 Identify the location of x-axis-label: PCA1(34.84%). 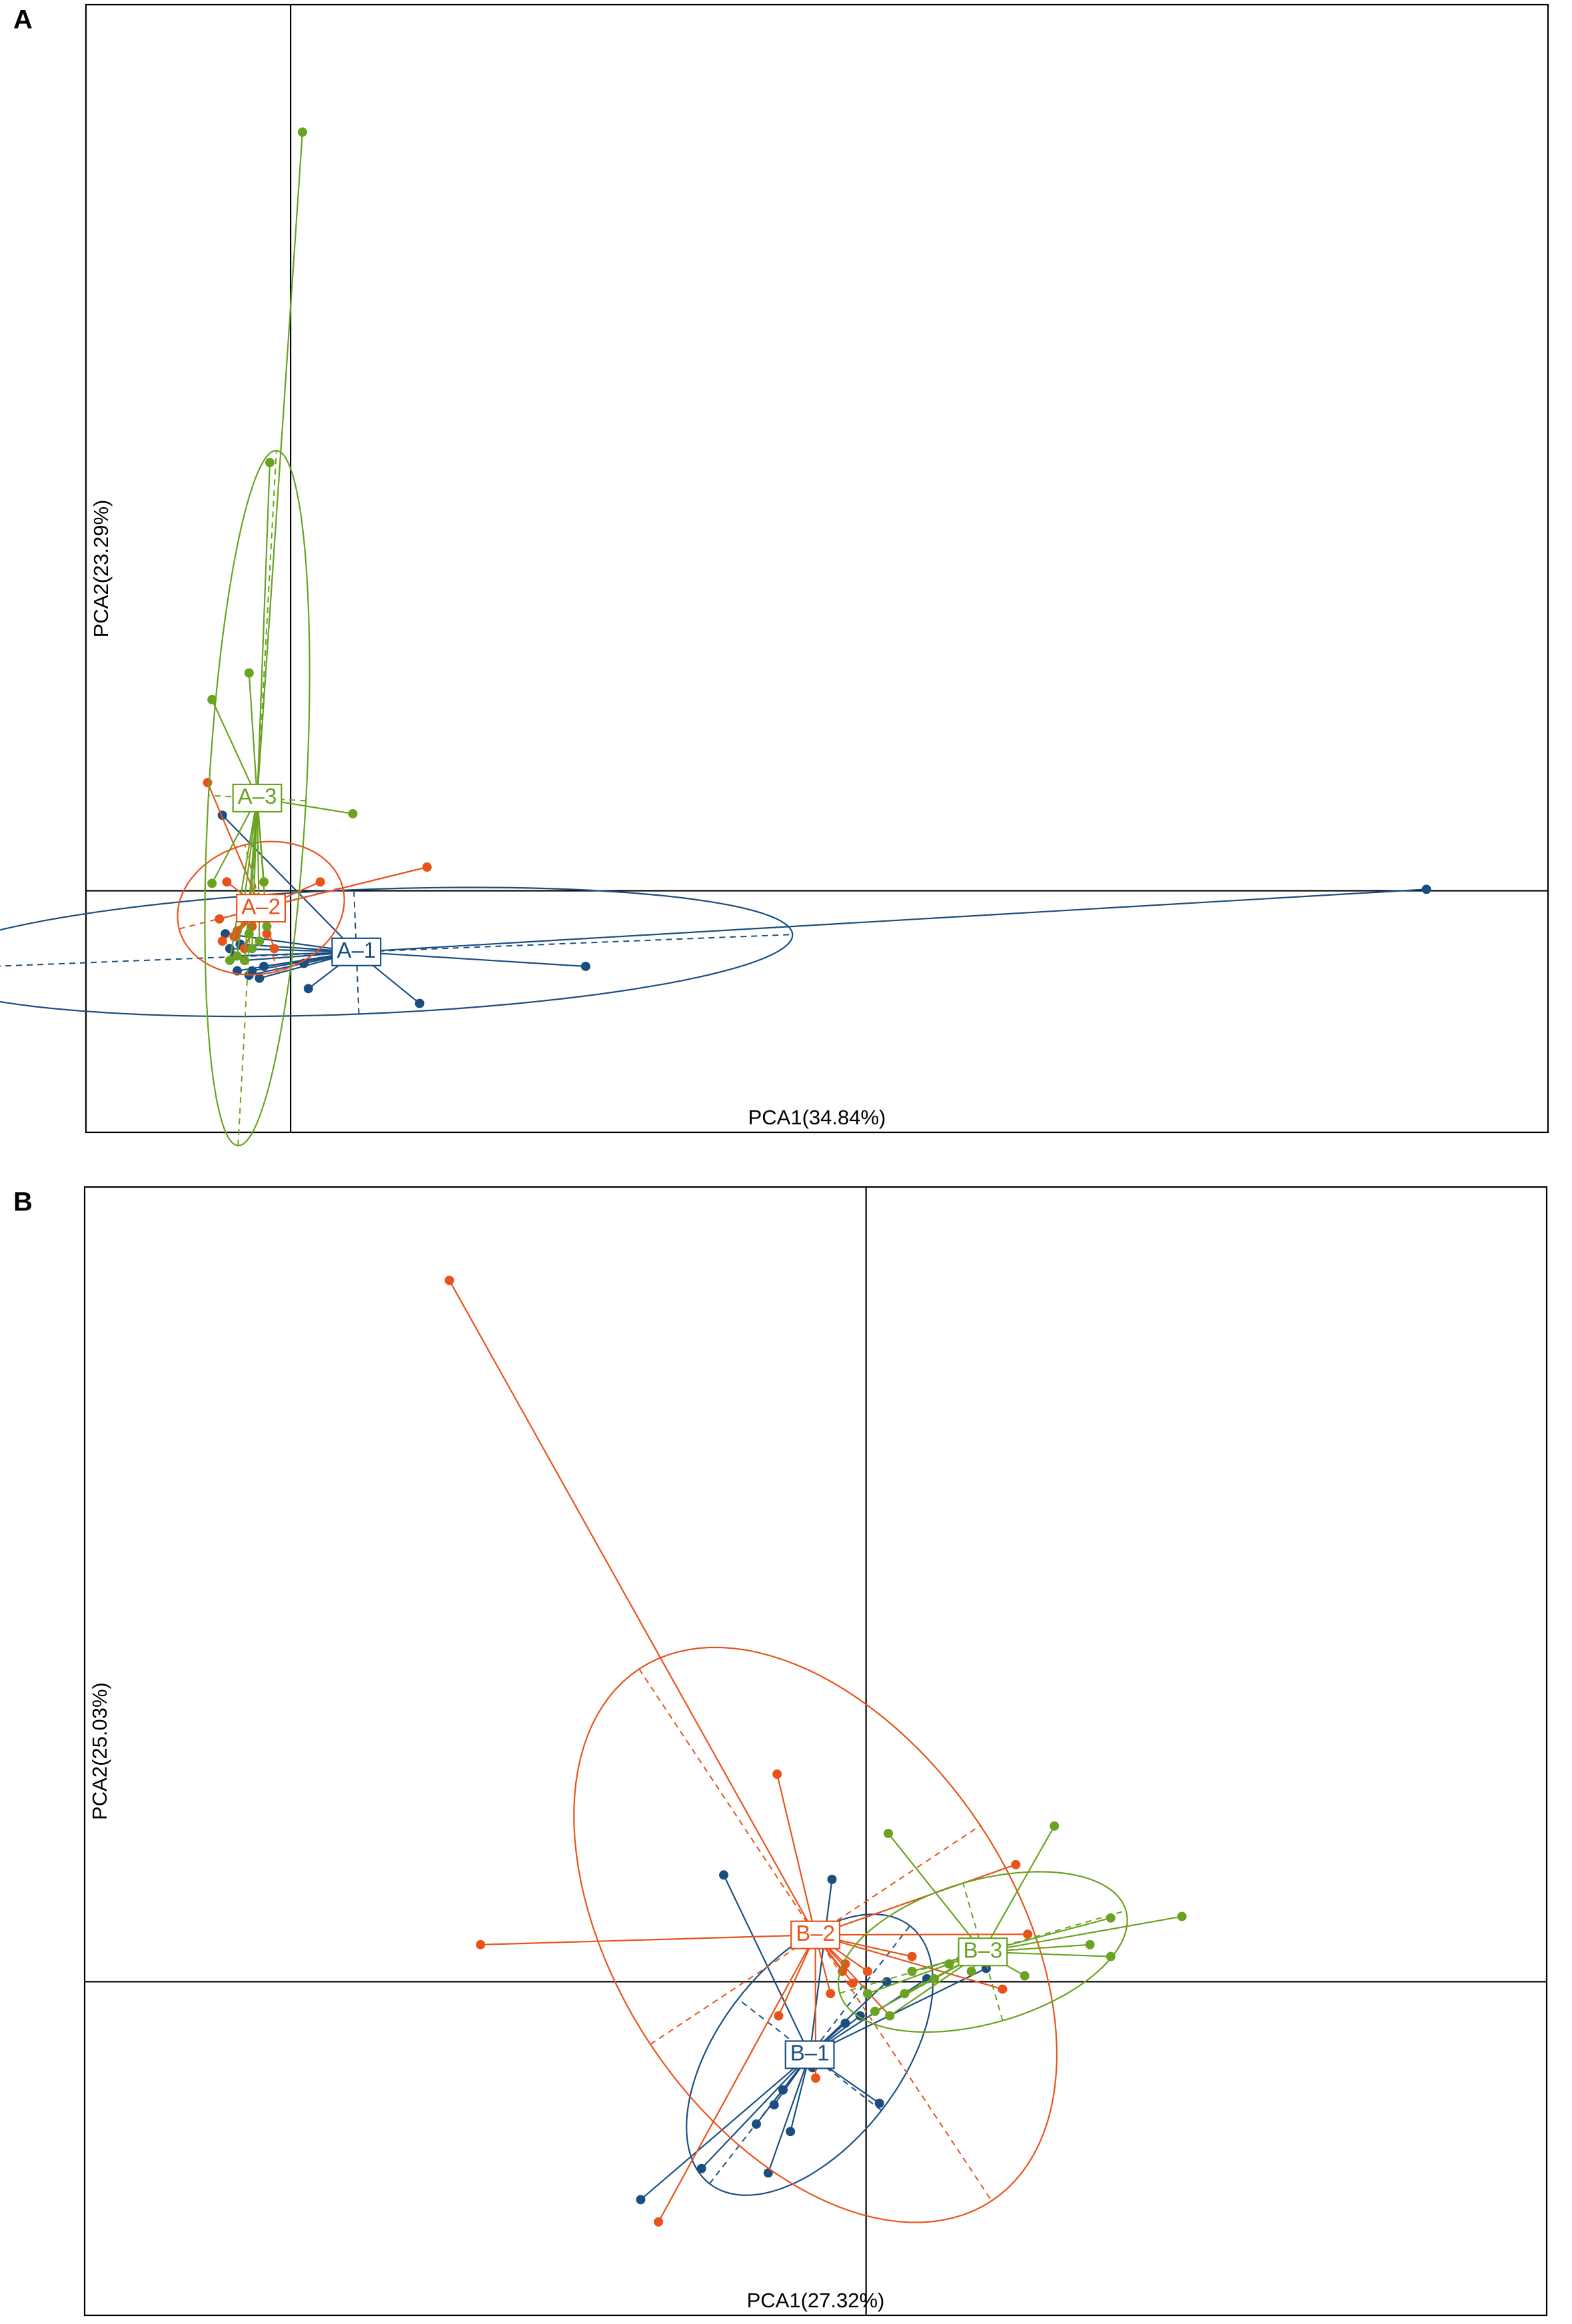
(817, 1117).